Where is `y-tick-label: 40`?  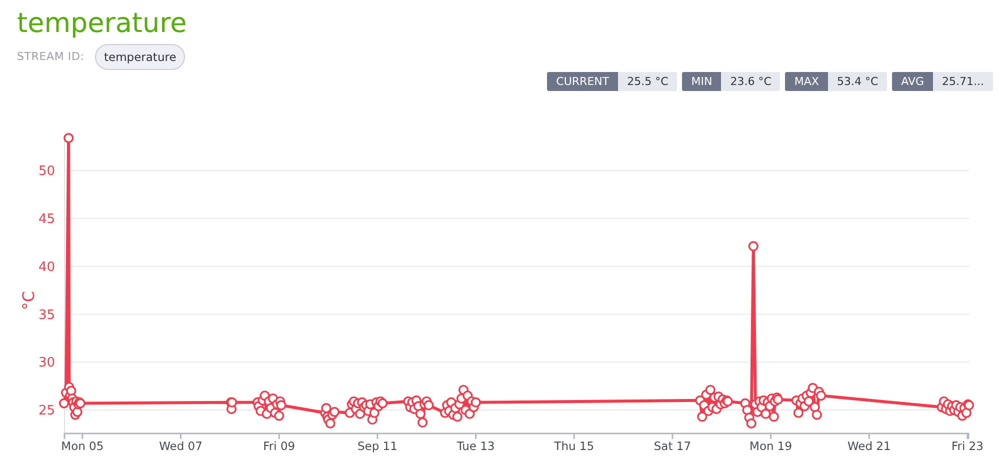 y-tick-label: 40 is located at coordinates (46, 267).